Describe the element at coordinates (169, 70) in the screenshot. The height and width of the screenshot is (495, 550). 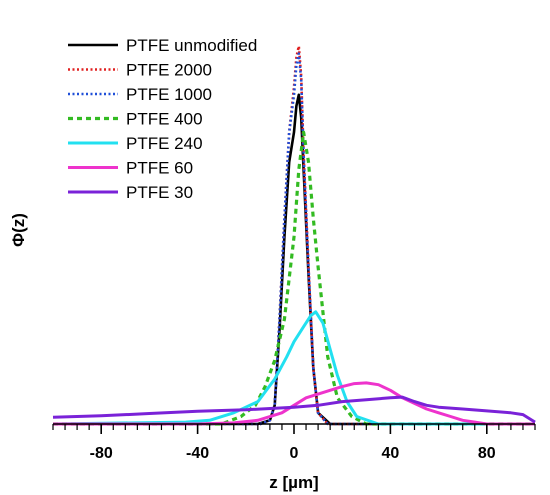
I see `legend-label: PTFE 2000` at that location.